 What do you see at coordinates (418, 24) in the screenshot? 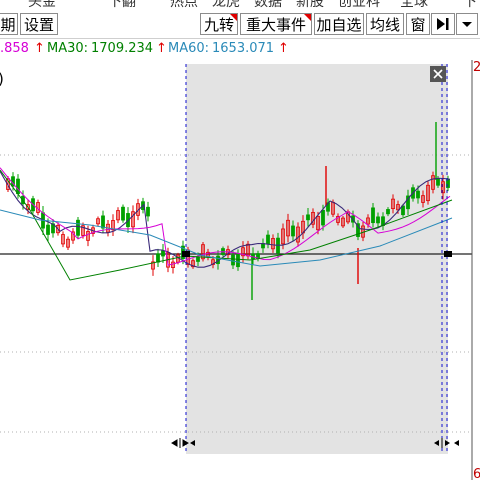
I see `window-button: 窗` at bounding box center [418, 24].